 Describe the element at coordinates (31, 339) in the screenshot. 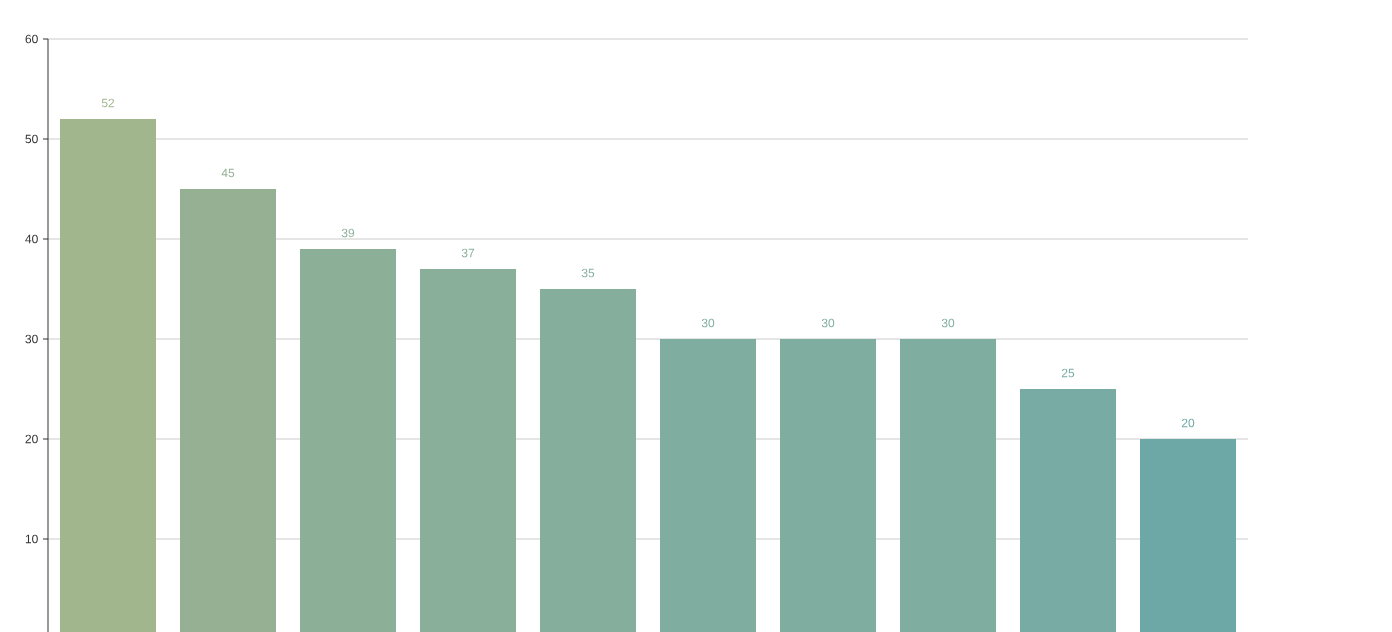

I see `y-tick-label: 30` at that location.